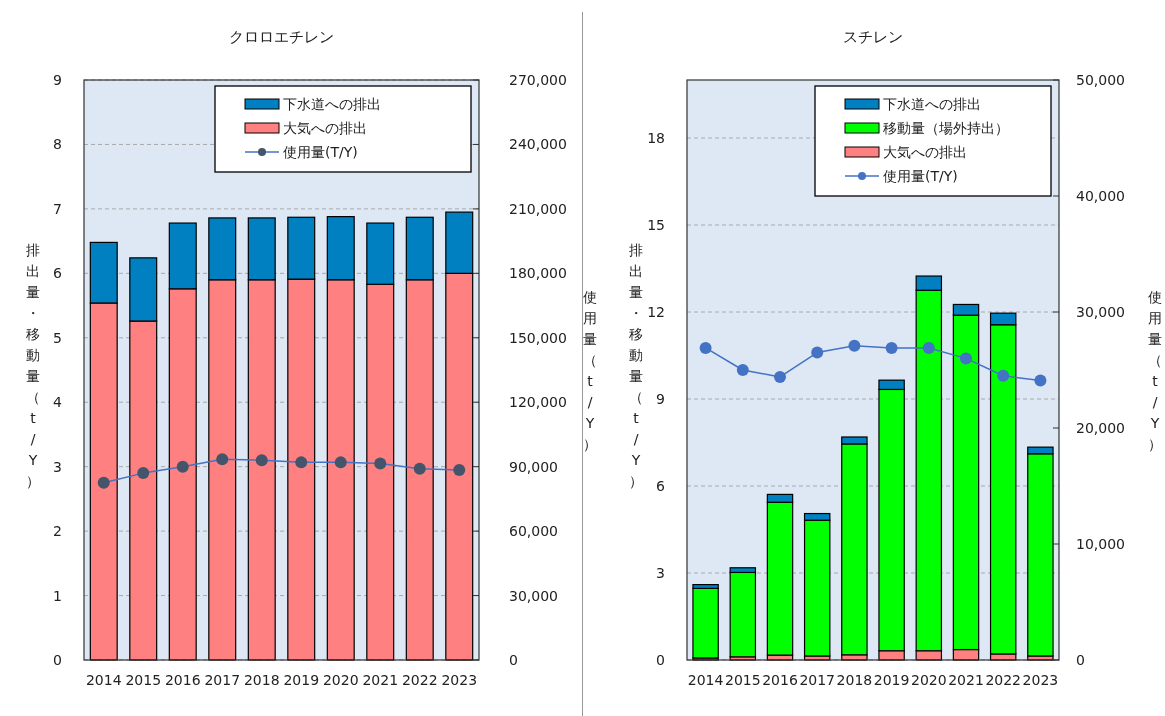 Image resolution: width=1165 pixels, height=716 pixels. What do you see at coordinates (656, 312) in the screenshot?
I see `y-tick-label: 12` at bounding box center [656, 312].